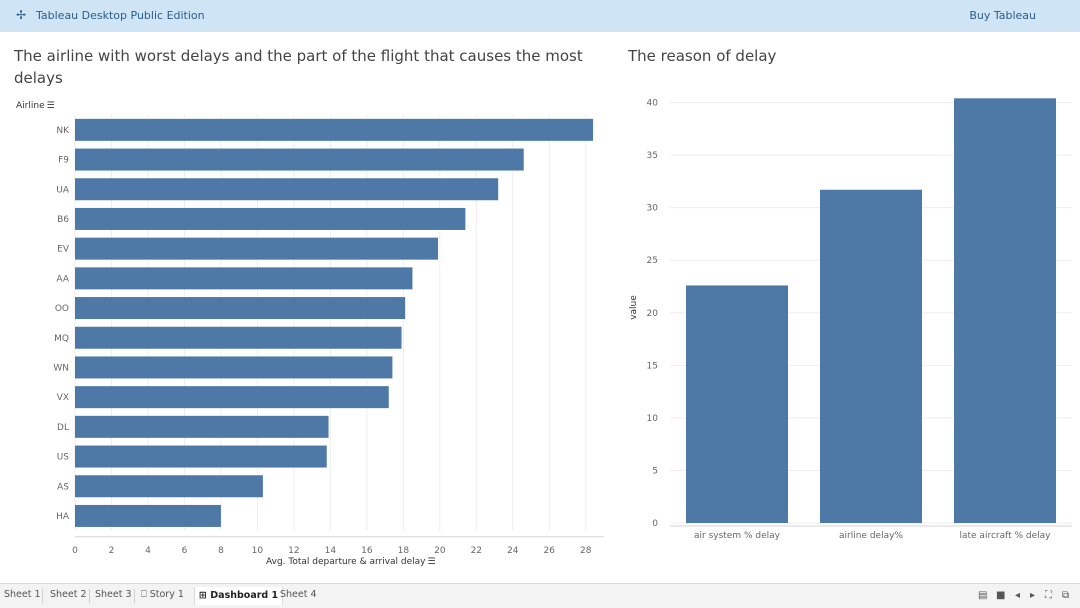 This screenshot has height=608, width=1080. I want to click on y-tick-label: 15, so click(652, 366).